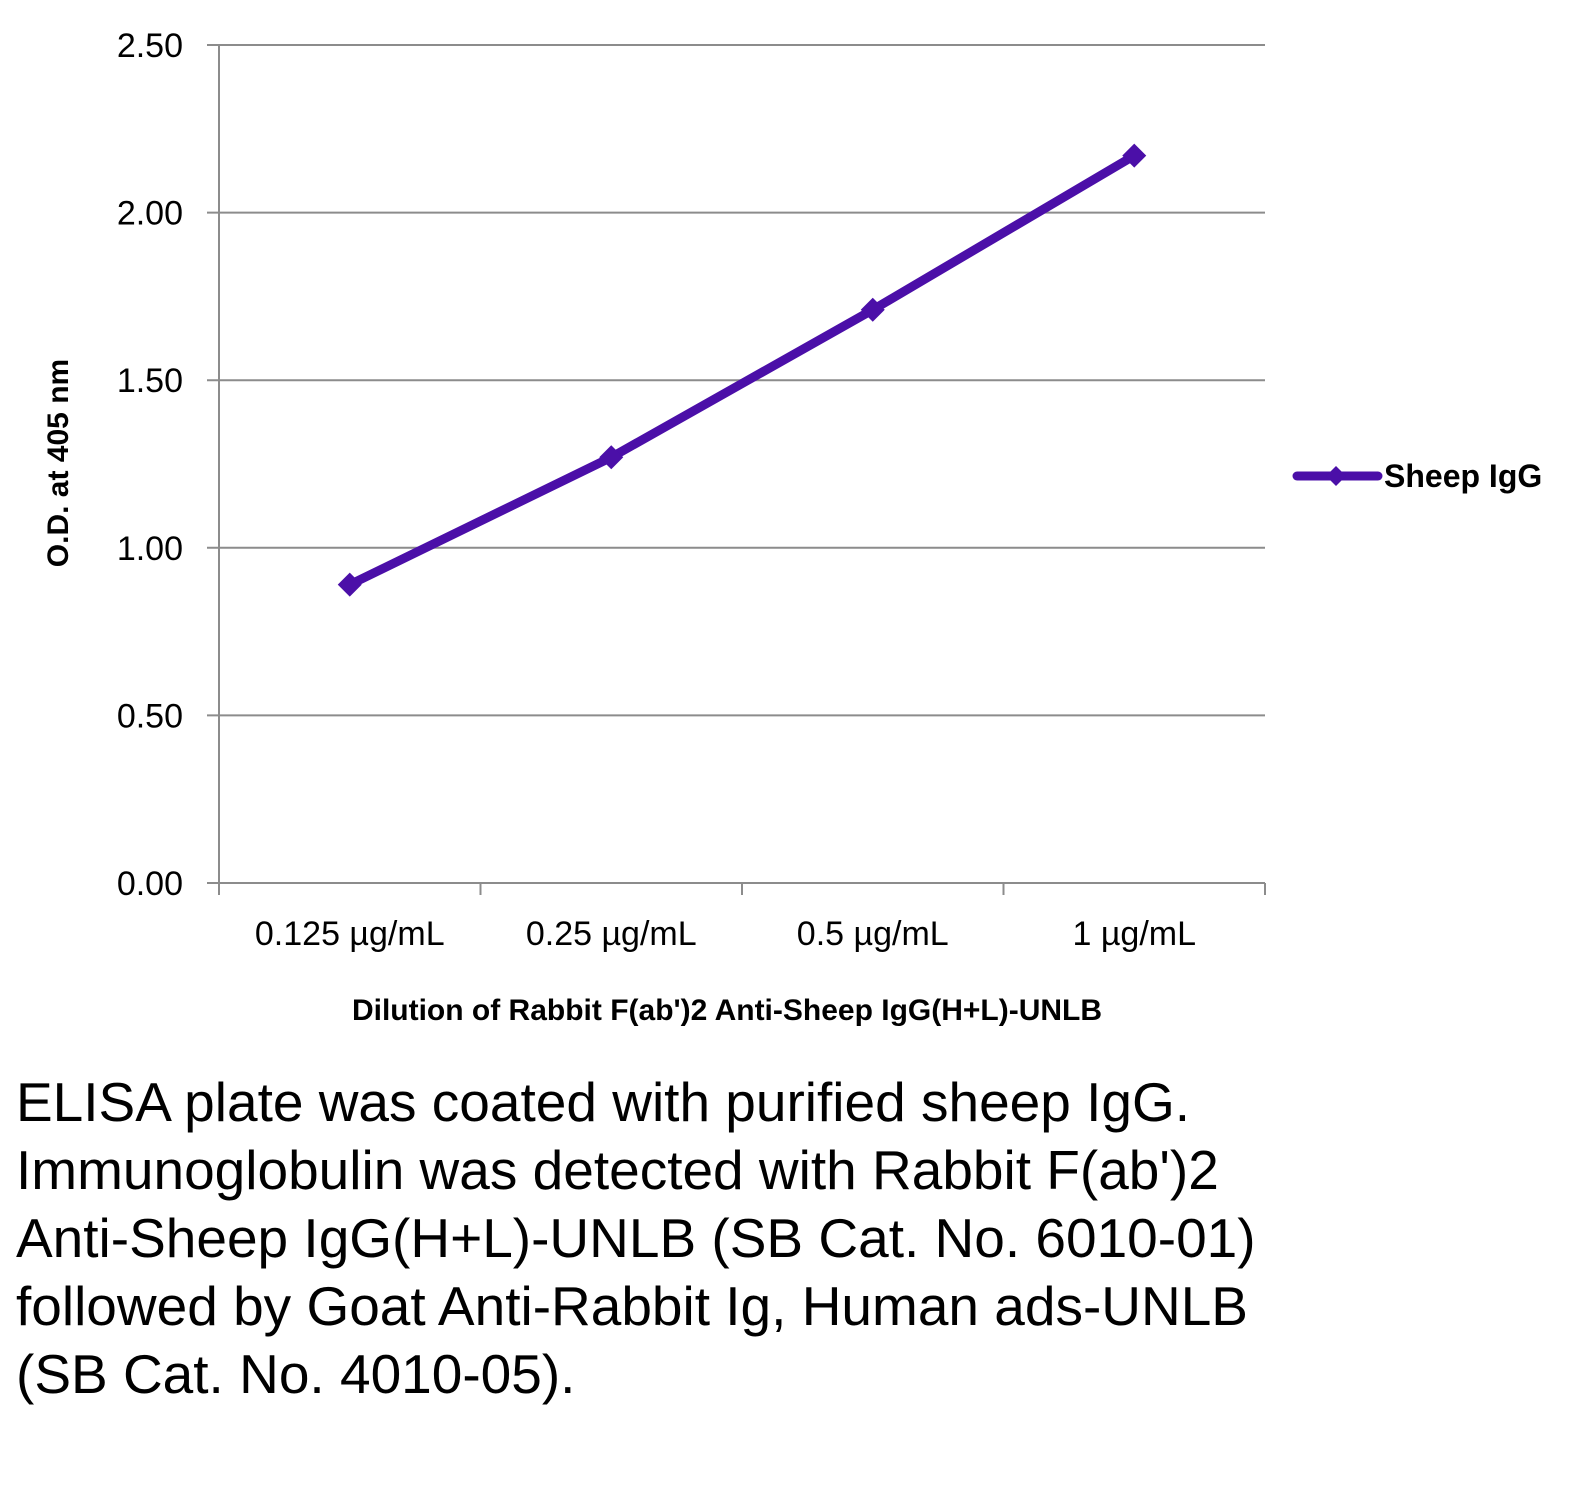 The height and width of the screenshot is (1506, 1591). Describe the element at coordinates (150, 716) in the screenshot. I see `y-tick-label: 0.50` at that location.